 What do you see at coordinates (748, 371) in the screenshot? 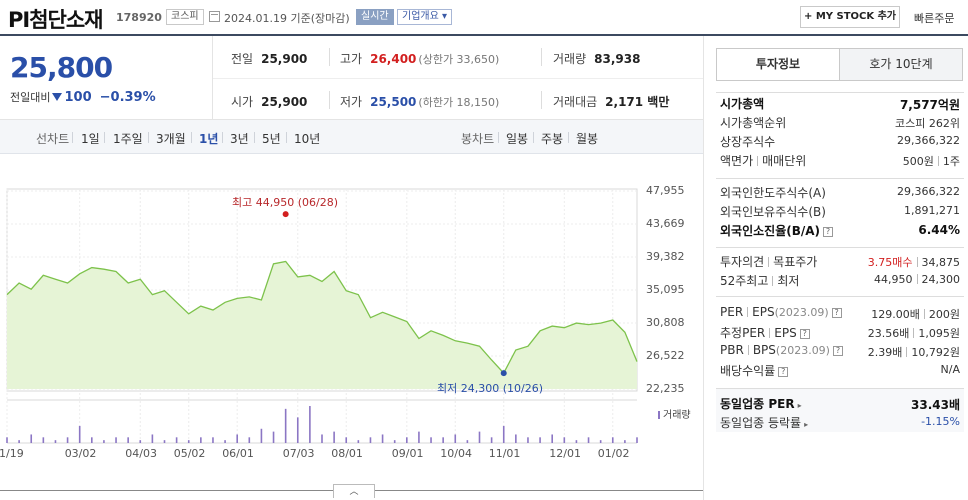
I see `row-key: 배당수익률` at bounding box center [748, 371].